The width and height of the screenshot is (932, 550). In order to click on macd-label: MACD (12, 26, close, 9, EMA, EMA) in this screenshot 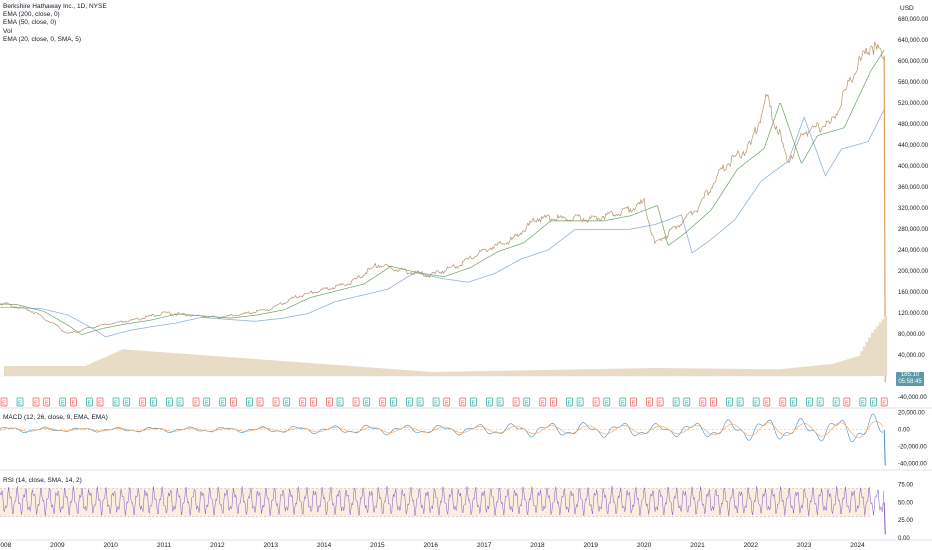, I will do `click(55, 417)`.